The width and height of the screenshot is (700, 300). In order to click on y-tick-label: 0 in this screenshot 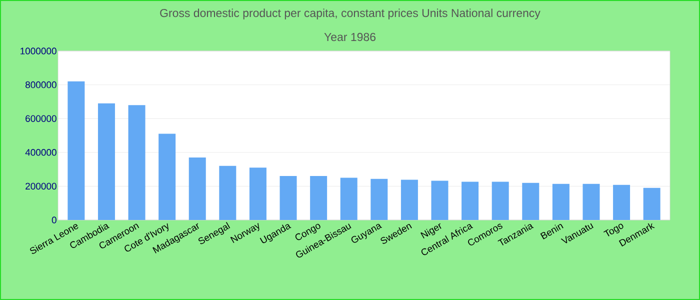, I will do `click(54, 220)`.